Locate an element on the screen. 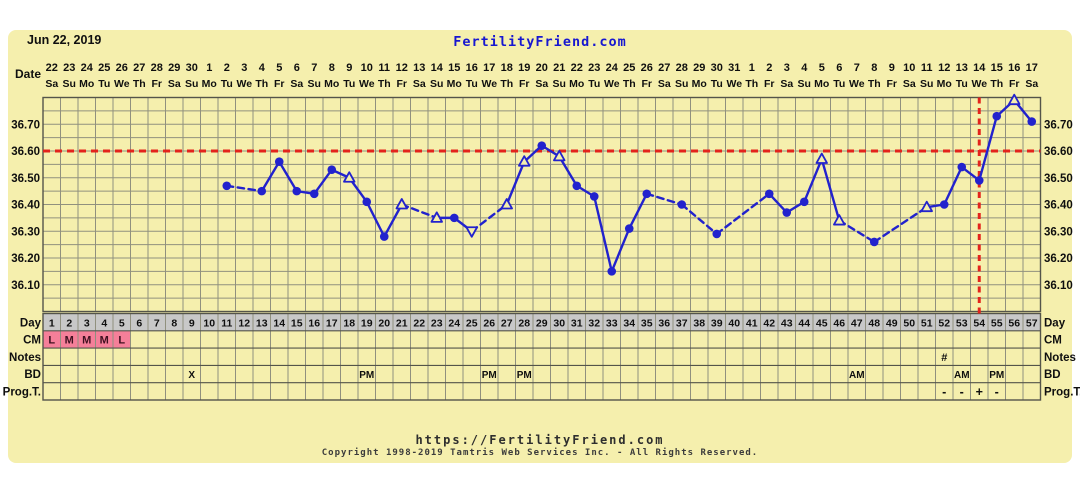  day-number-cell: 40 is located at coordinates (734, 323).